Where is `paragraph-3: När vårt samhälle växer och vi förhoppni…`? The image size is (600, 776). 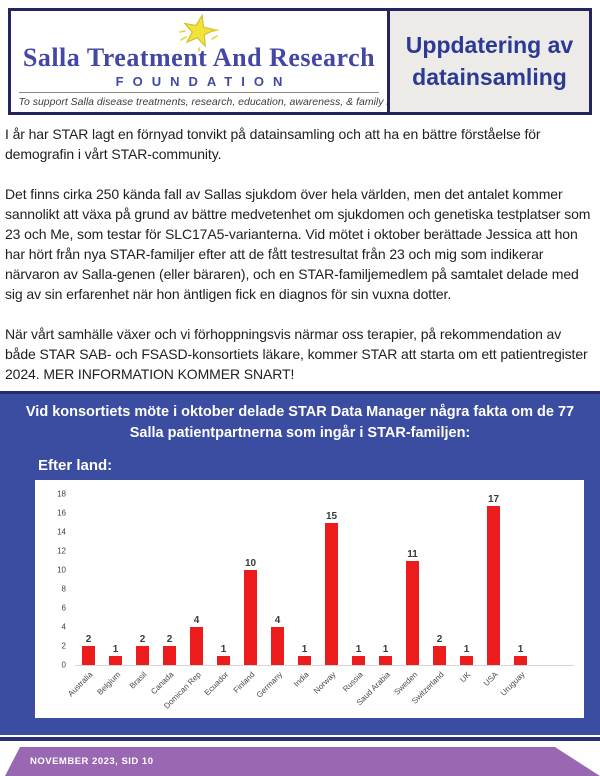
paragraph-3: När vårt samhälle växer och vi förhoppni… is located at coordinates (296, 354).